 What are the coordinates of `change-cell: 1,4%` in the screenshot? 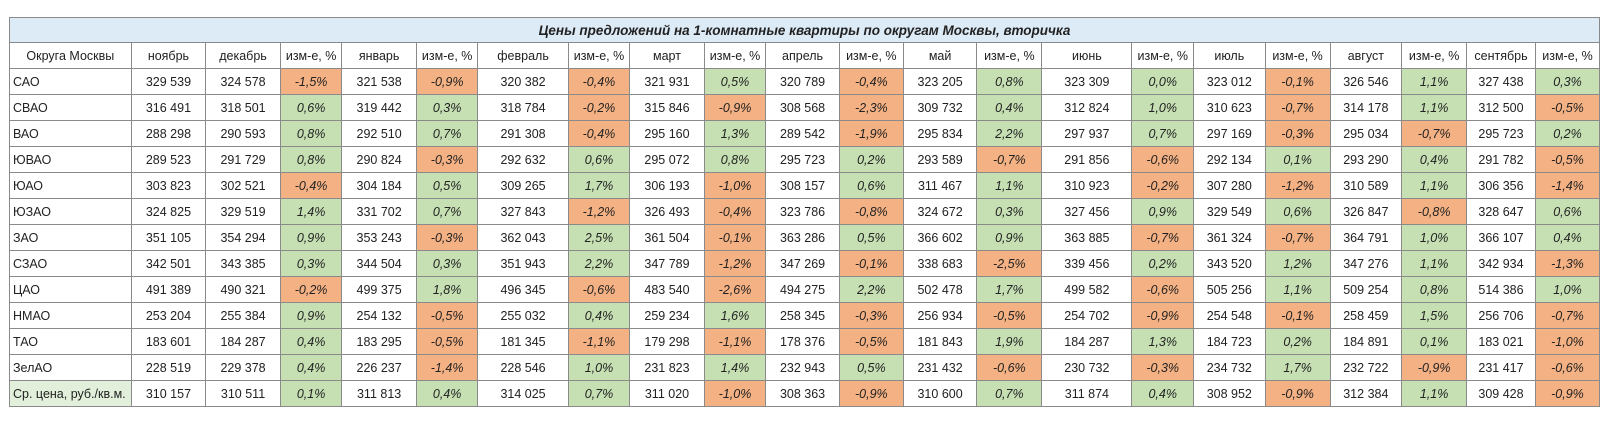 It's located at (735, 367).